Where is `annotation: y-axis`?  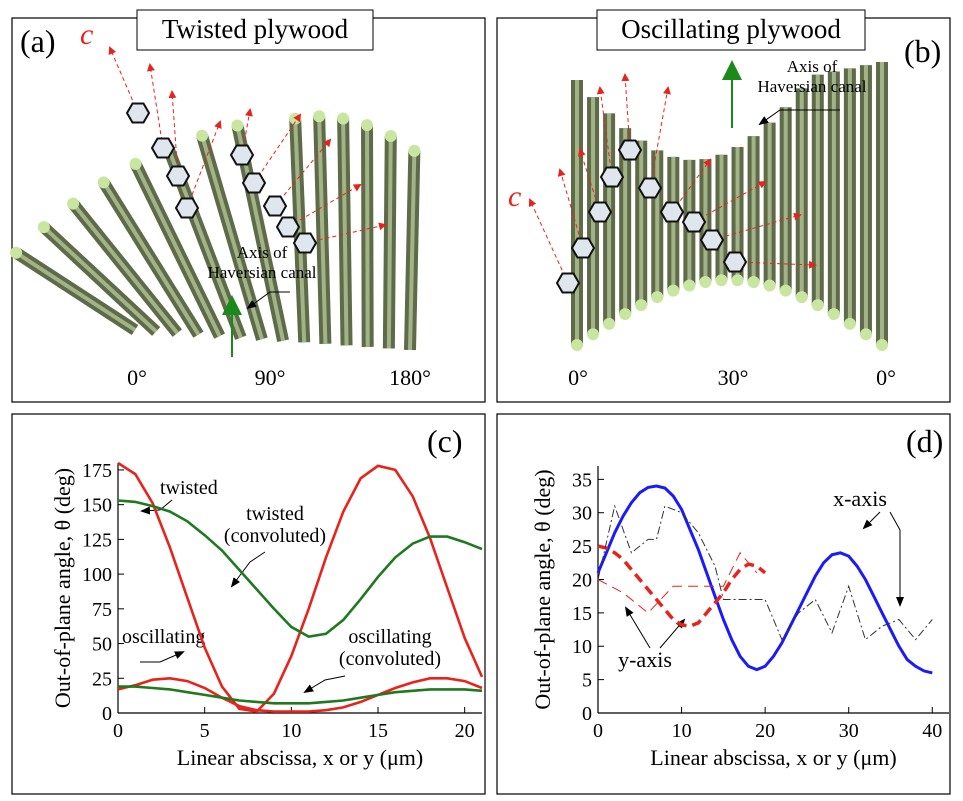
annotation: y-axis is located at coordinates (645, 659).